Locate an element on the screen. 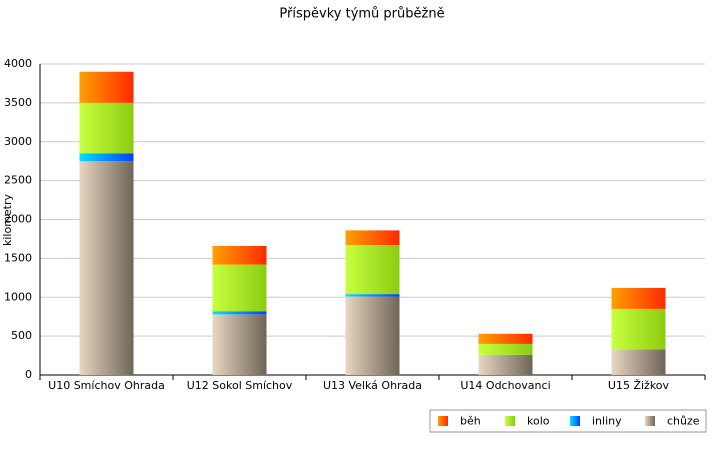  x-tick-label: U15 Žižkov is located at coordinates (639, 385).